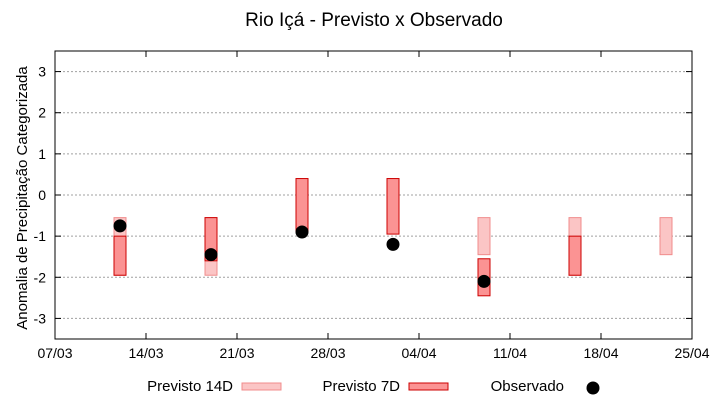 The image size is (720, 400). Describe the element at coordinates (42, 154) in the screenshot. I see `y-tick-label: 1` at that location.